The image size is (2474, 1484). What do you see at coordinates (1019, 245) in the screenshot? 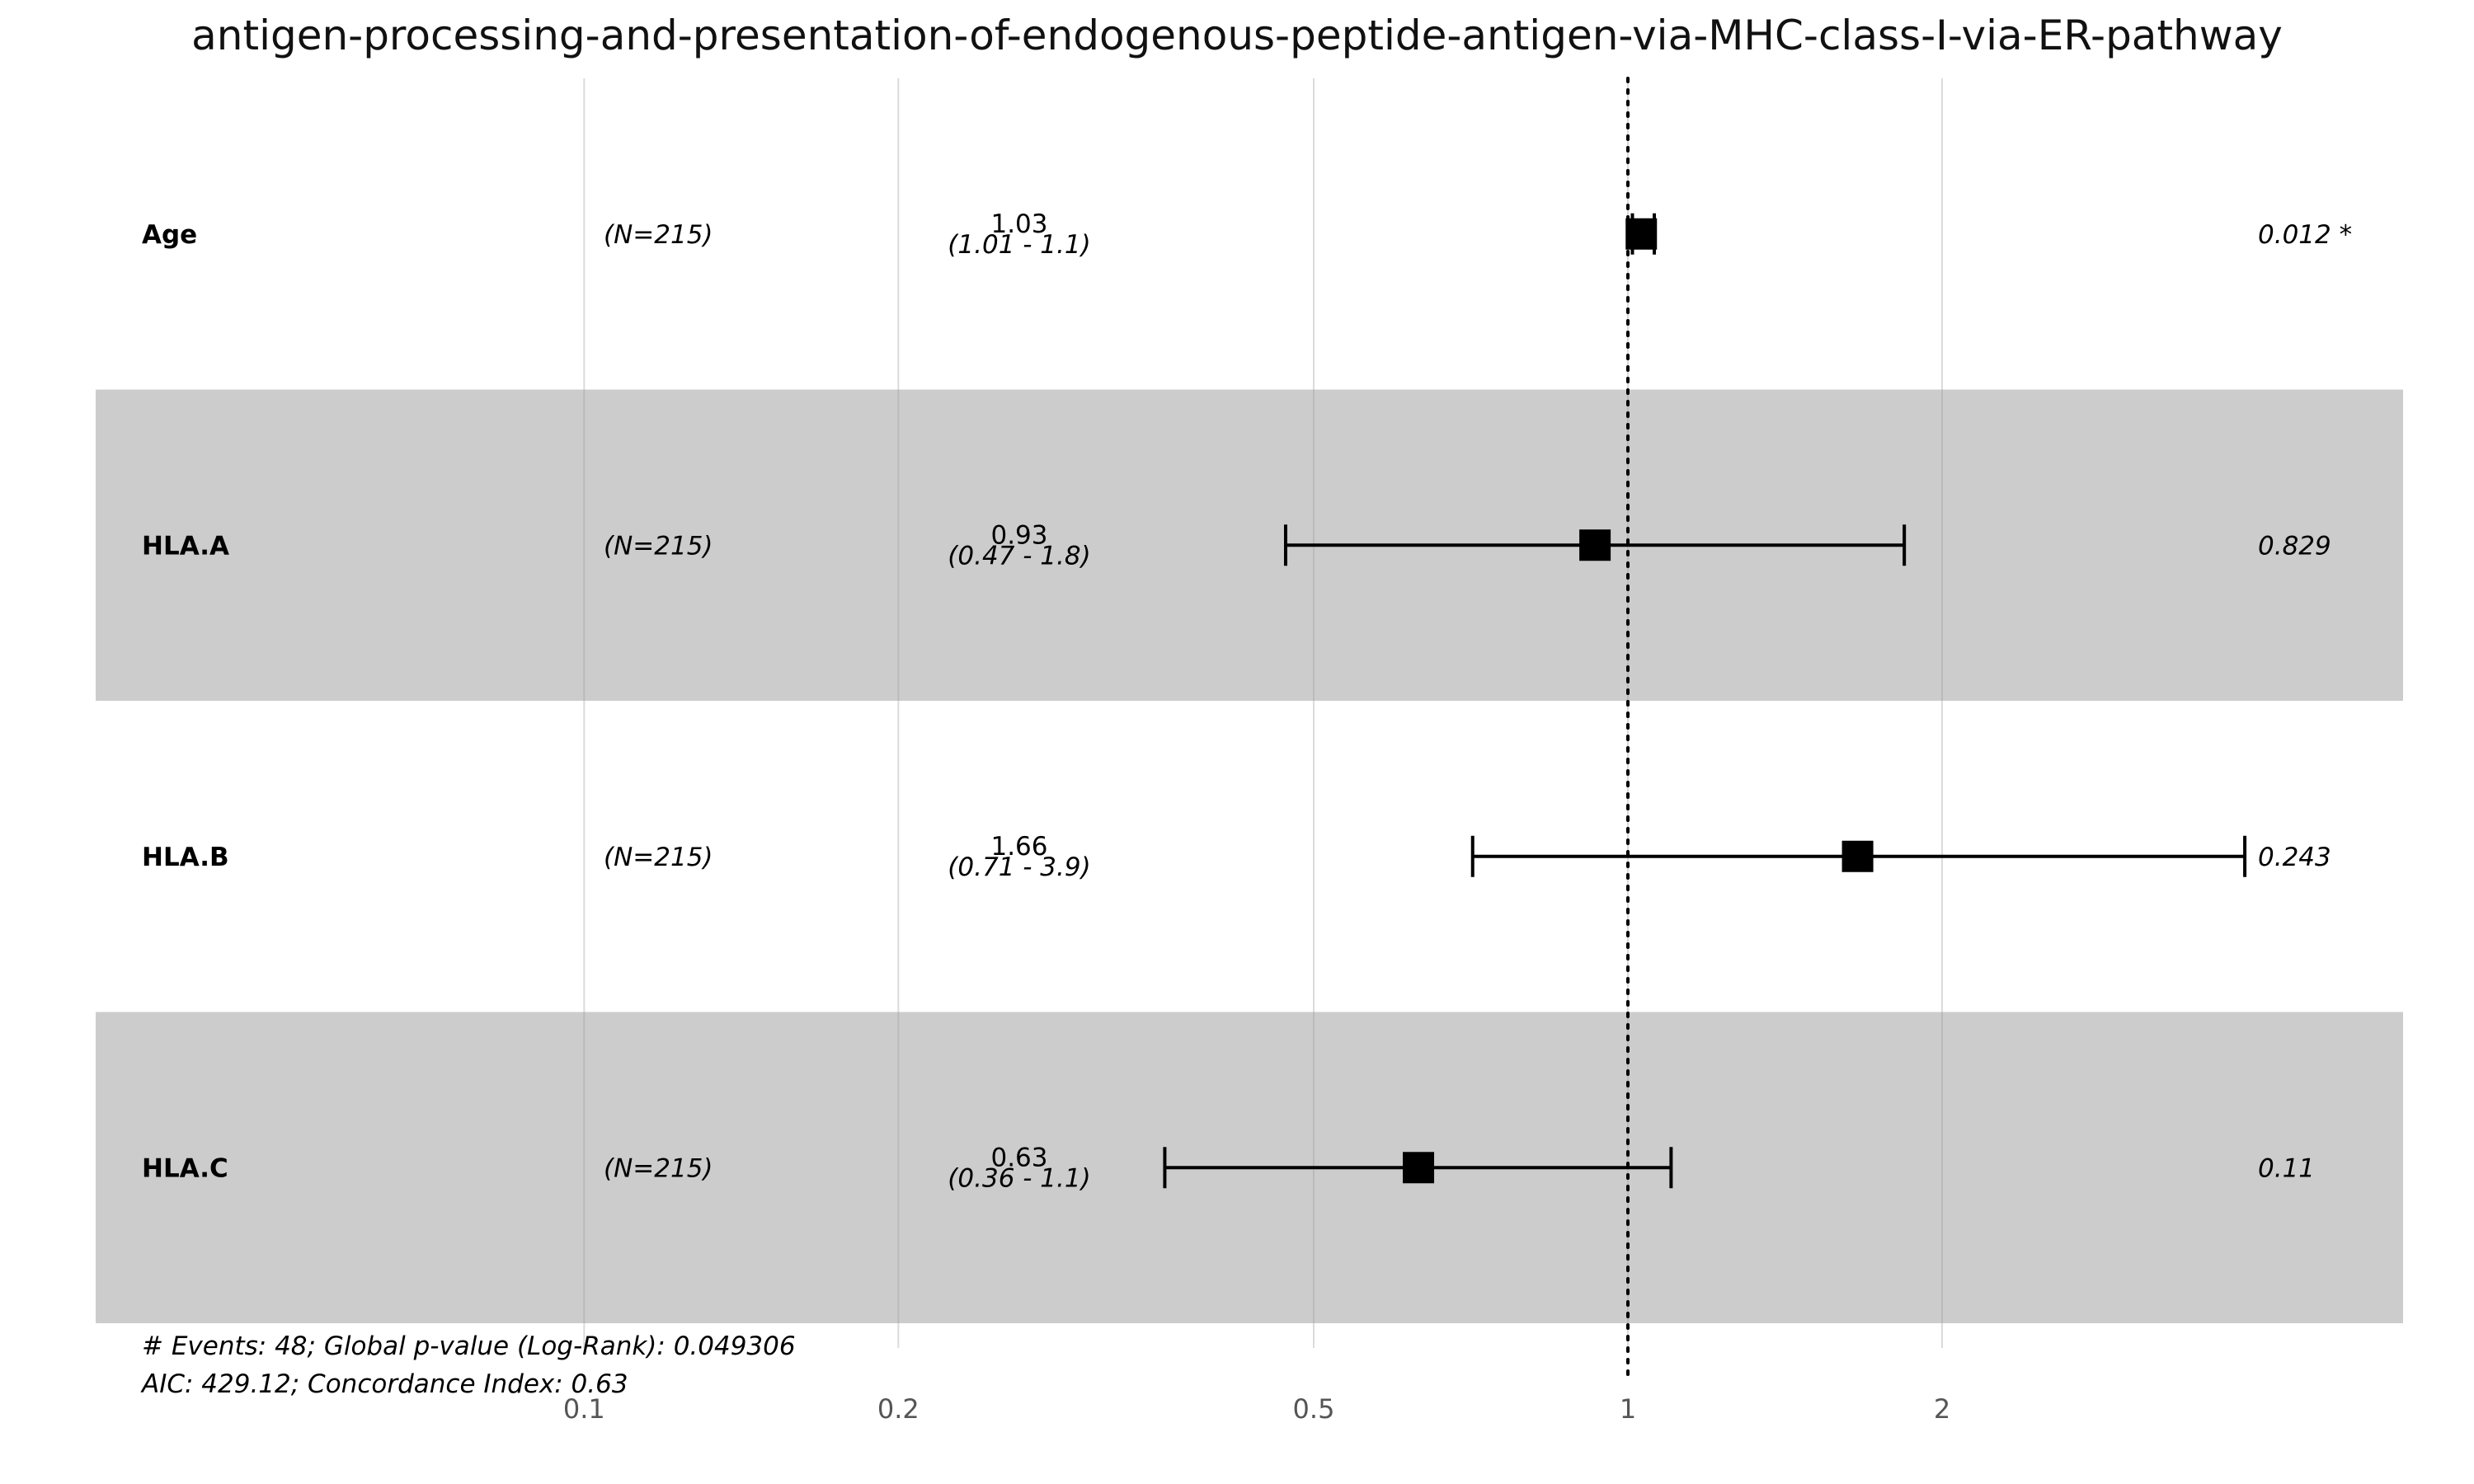
I see `ci-label: (1.01 - 1.1)` at bounding box center [1019, 245].